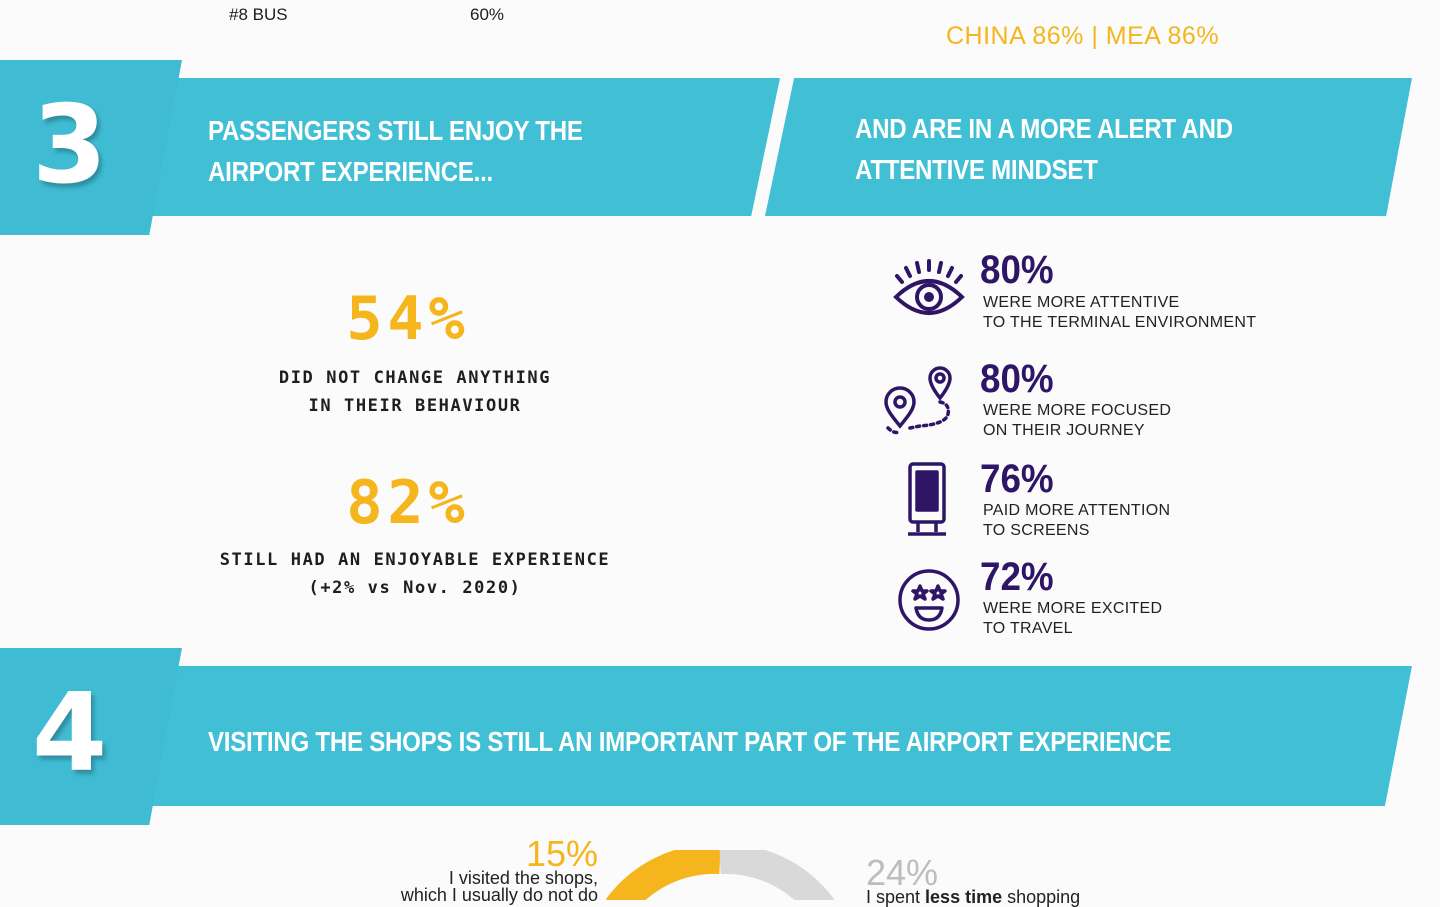 This screenshot has width=1440, height=907. I want to click on region-stats: CHINA 86% | MEA 86%, so click(1083, 36).